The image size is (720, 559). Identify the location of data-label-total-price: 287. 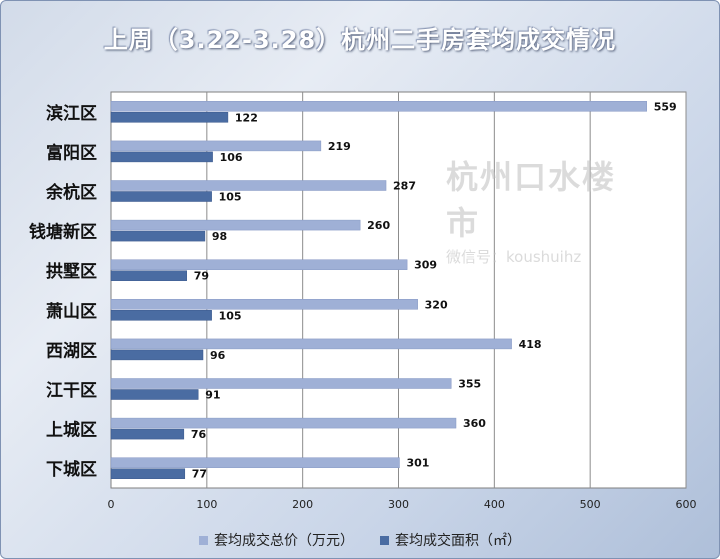
(404, 186).